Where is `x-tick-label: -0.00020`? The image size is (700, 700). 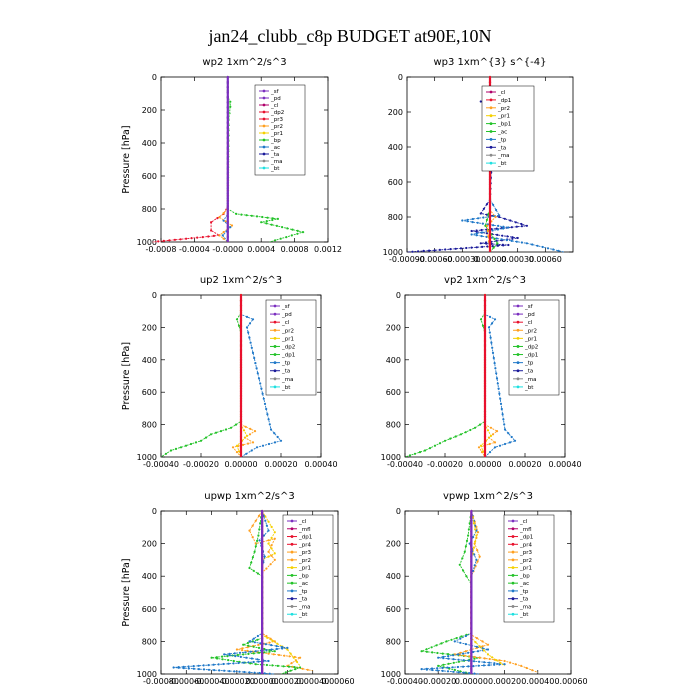
x-tick-label: -0.00020 is located at coordinates (438, 681).